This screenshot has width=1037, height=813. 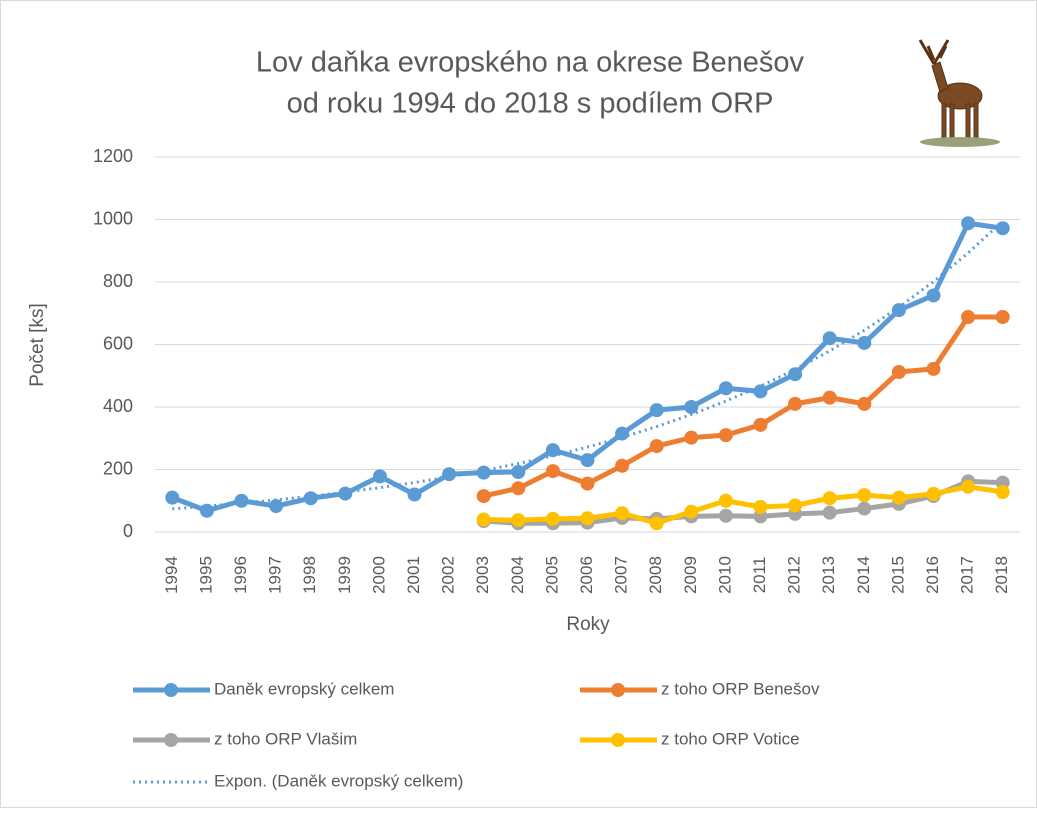 What do you see at coordinates (724, 575) in the screenshot?
I see `x-tick-label: 2010` at bounding box center [724, 575].